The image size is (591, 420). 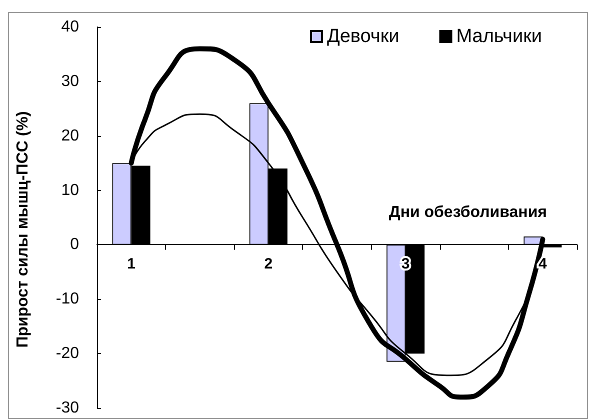 What do you see at coordinates (363, 36) in the screenshot?
I see `legend-label: Девочки` at bounding box center [363, 36].